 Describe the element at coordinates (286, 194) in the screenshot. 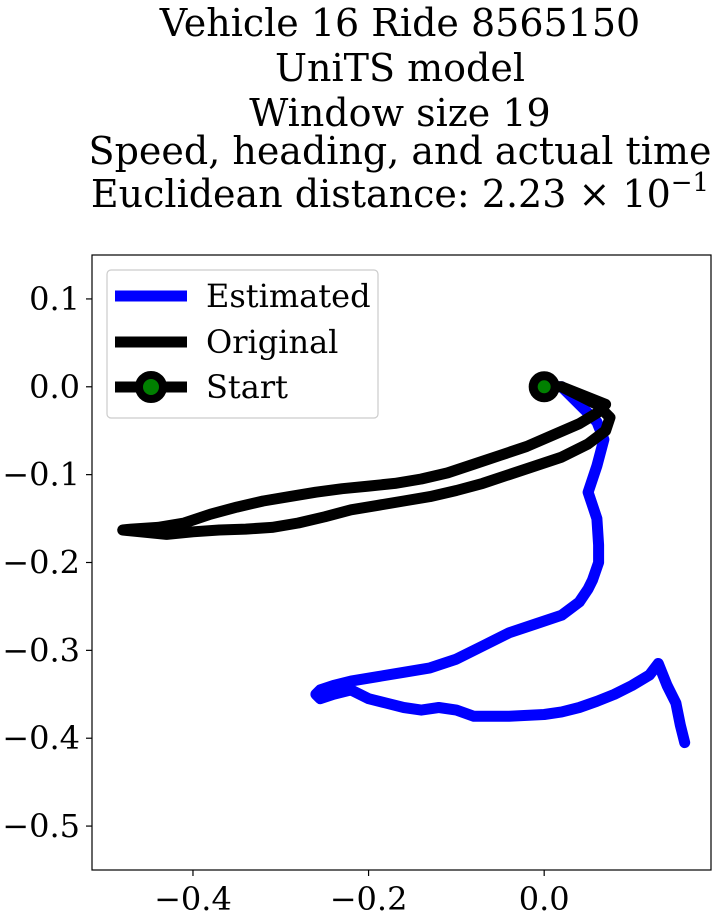

I see `title-metric-label: Euclidean distance:` at that location.